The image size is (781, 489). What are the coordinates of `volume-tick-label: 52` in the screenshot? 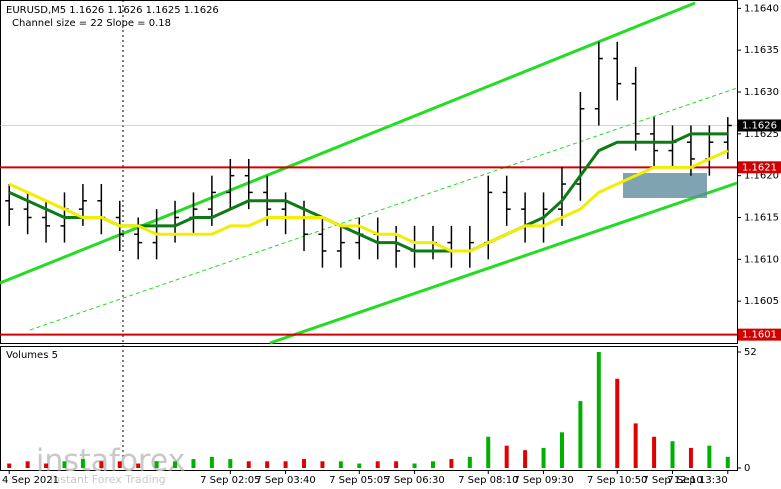 It's located at (750, 352).